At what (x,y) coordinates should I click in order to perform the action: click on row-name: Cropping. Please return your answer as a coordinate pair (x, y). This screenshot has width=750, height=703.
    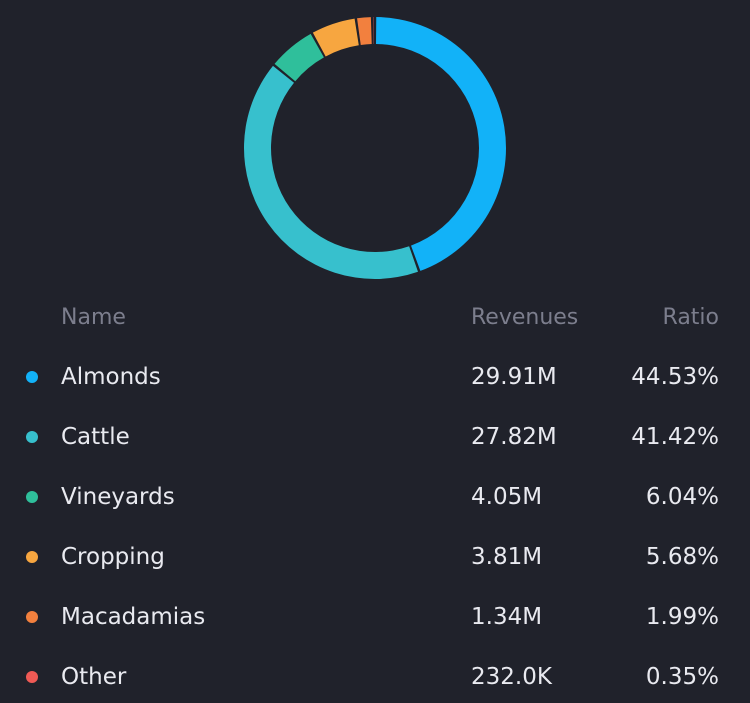
    Looking at the image, I should click on (113, 557).